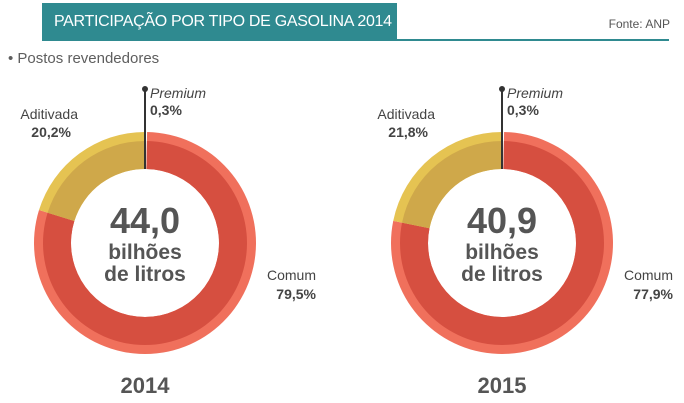  Describe the element at coordinates (452, 185) in the screenshot. I see `slice-aditivada-inner-2015` at that location.